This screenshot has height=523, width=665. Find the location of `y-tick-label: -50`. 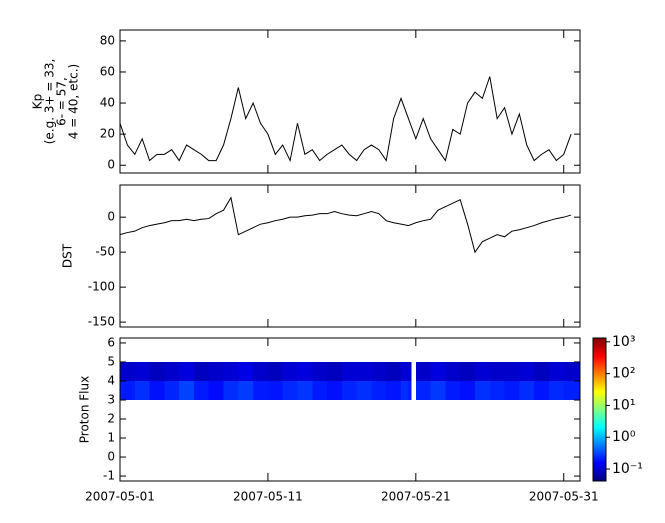

y-tick-label: -50 is located at coordinates (105, 252).